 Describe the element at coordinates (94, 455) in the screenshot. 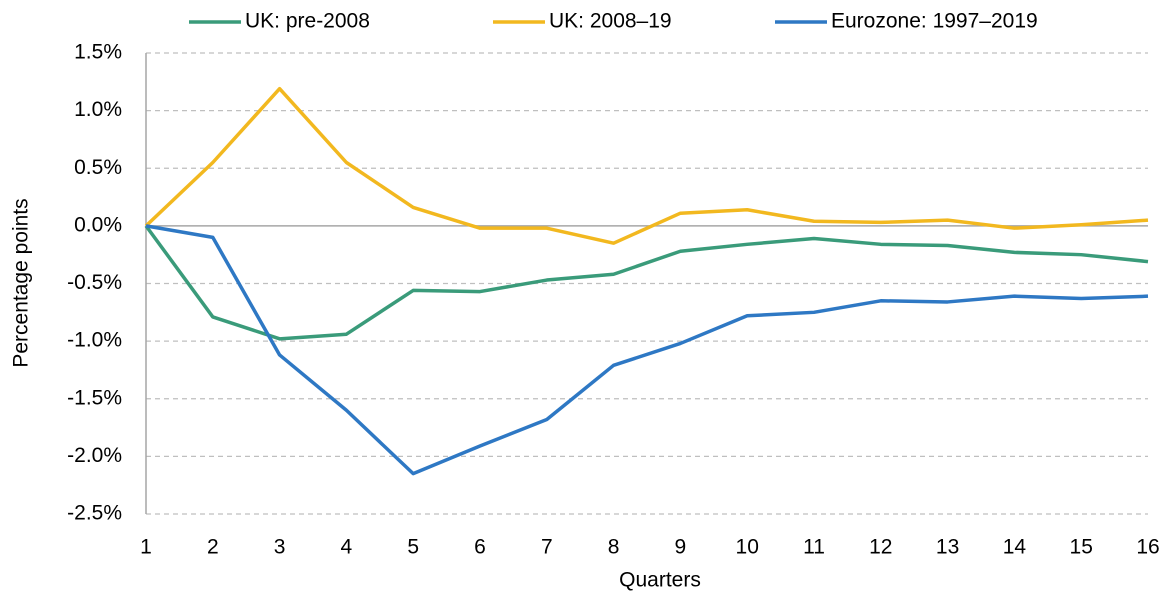

I see `y-tick-label: -2.0%` at that location.